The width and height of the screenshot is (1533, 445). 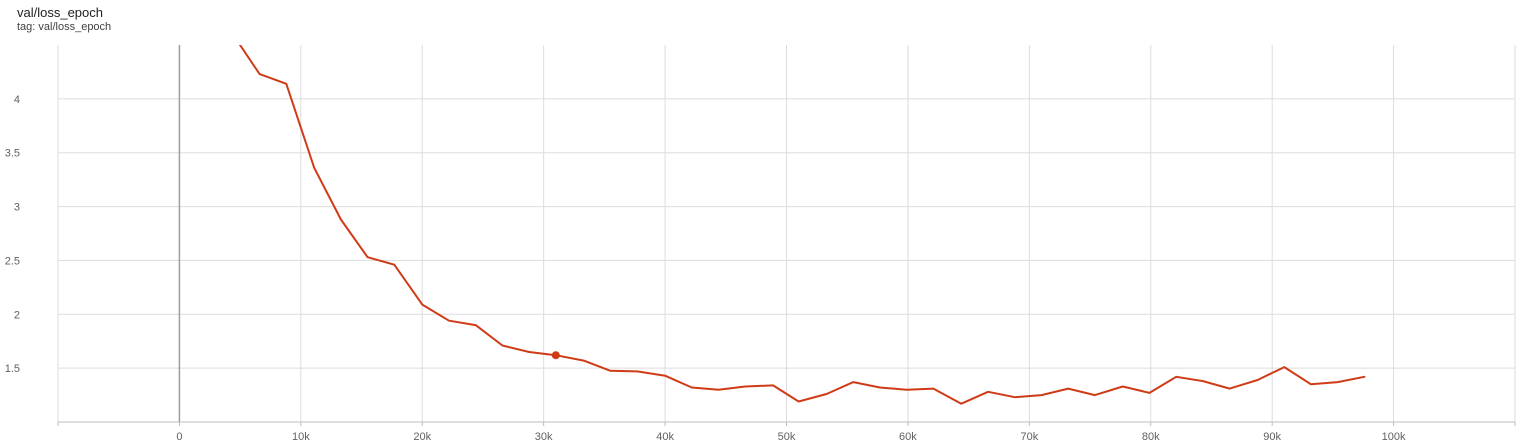 What do you see at coordinates (17, 208) in the screenshot?
I see `y-tick-label: 3` at bounding box center [17, 208].